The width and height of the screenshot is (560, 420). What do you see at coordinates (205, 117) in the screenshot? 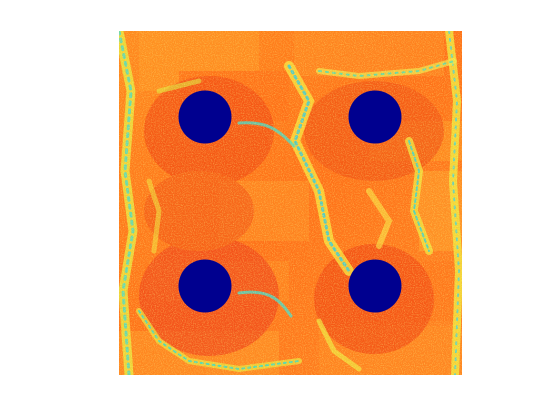
I see `upper-left-disk` at bounding box center [205, 117].